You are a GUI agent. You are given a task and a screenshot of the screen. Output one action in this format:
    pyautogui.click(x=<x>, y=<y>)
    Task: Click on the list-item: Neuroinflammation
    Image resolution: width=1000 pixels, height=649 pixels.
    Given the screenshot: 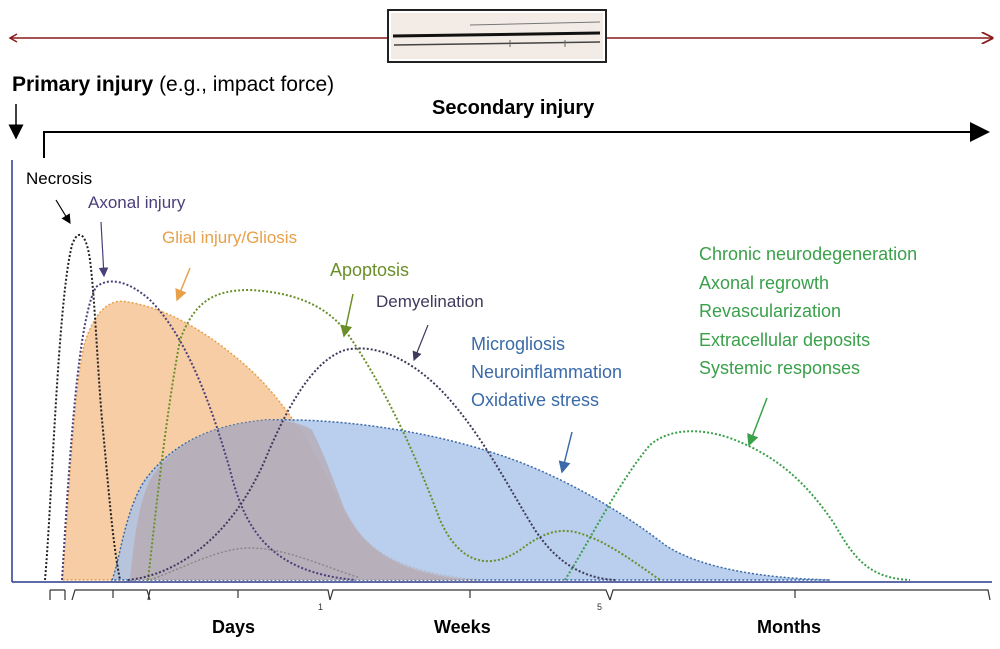 What is the action you would take?
    pyautogui.click(x=547, y=372)
    